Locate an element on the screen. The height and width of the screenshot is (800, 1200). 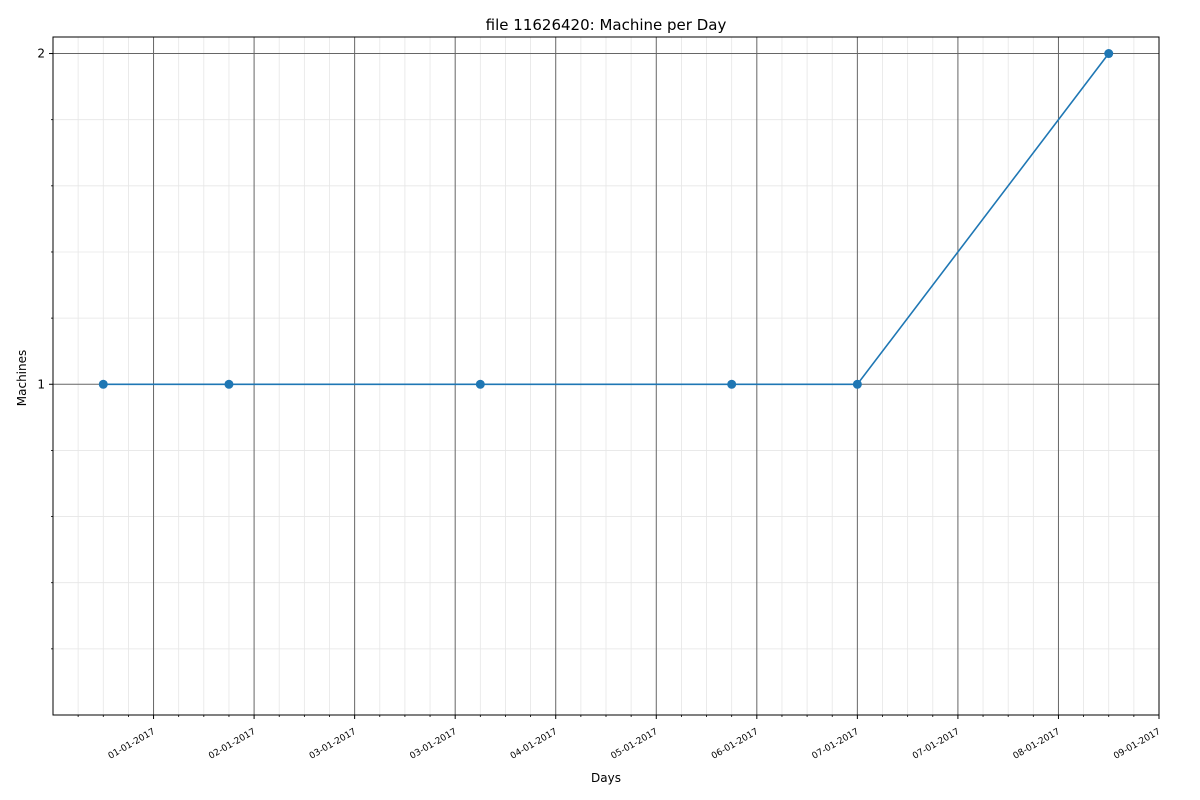
x-tick-label: 08-01-2017 is located at coordinates (1037, 744).